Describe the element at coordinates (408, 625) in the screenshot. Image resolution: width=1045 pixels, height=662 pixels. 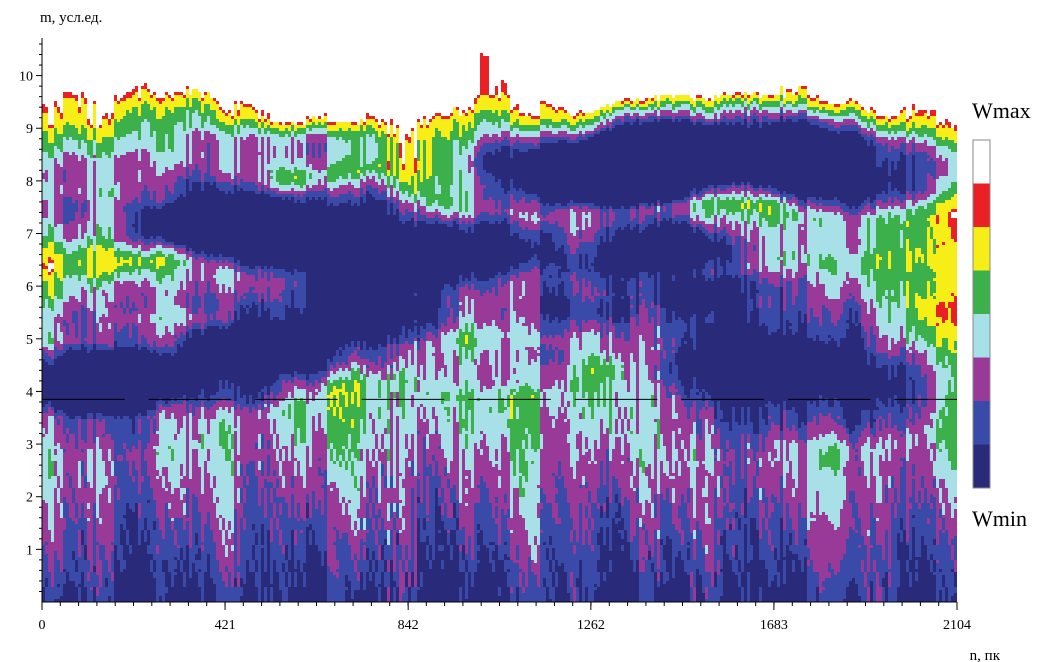
I see `x-tick-label: 842` at that location.